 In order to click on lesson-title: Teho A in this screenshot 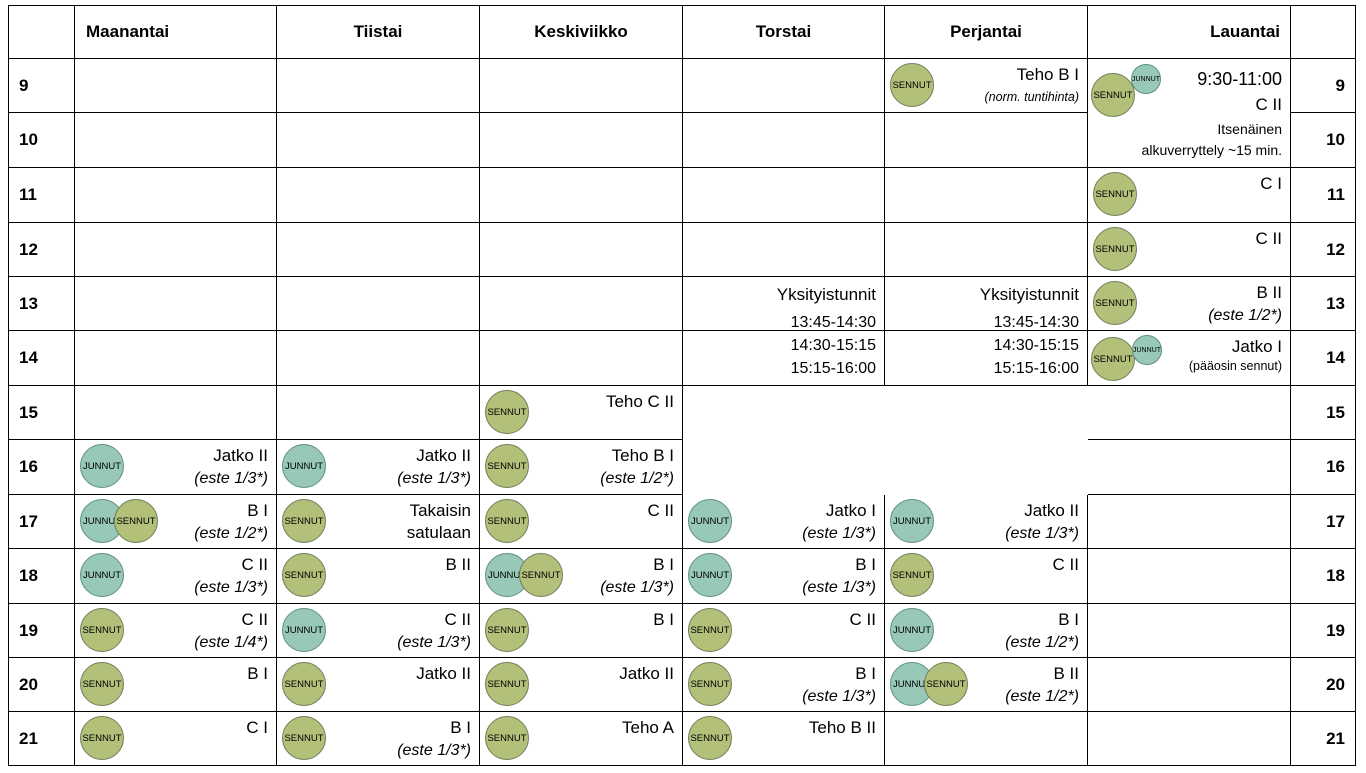, I will do `click(648, 727)`.